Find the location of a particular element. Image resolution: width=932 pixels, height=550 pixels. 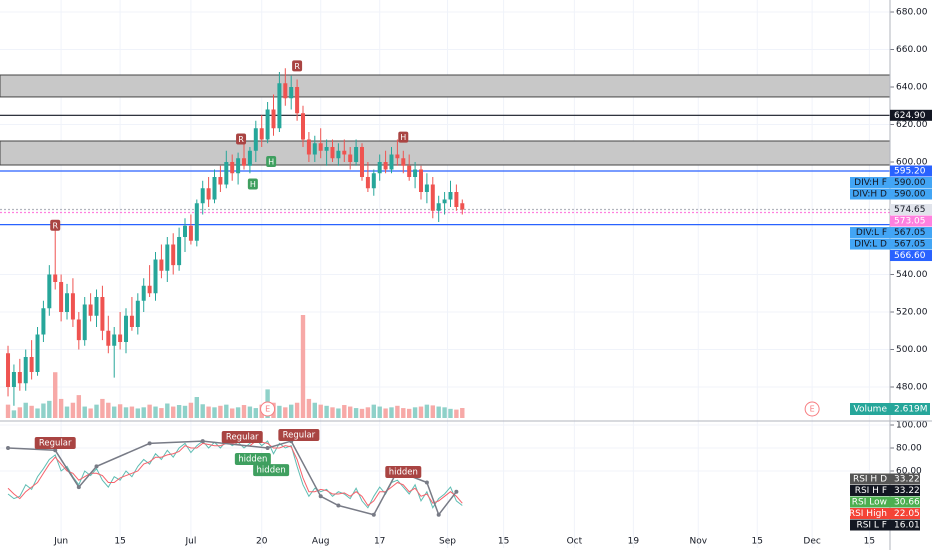

x-tick-label: 20 is located at coordinates (262, 542).